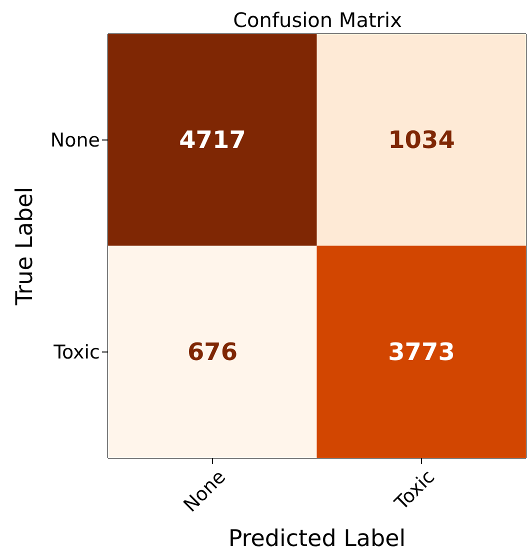 The height and width of the screenshot is (556, 527). What do you see at coordinates (25, 246) in the screenshot?
I see `y-axis-title: True Label` at bounding box center [25, 246].